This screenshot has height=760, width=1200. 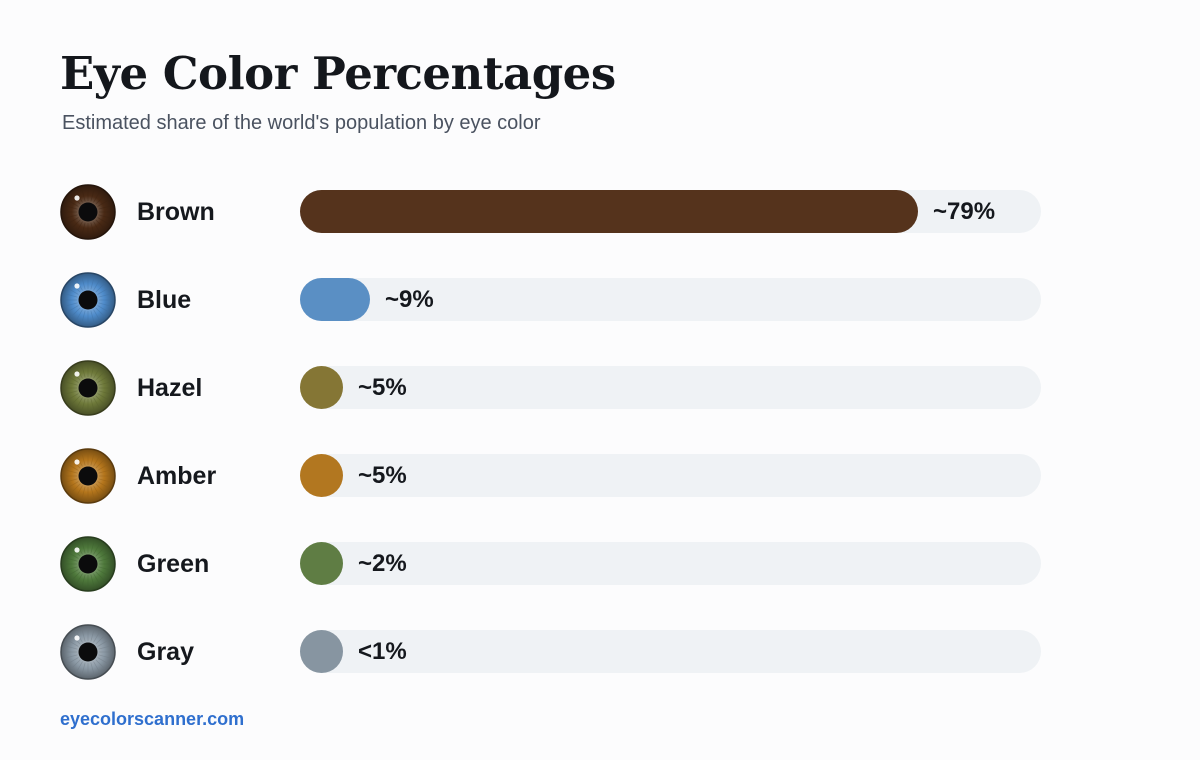 What do you see at coordinates (321, 475) in the screenshot?
I see `bar-amber` at bounding box center [321, 475].